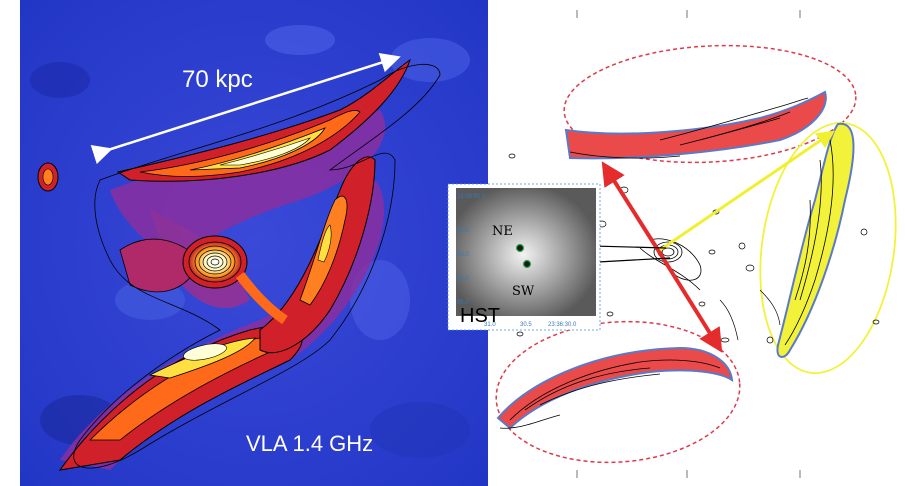 The image size is (905, 486). What do you see at coordinates (317, 255) in the screenshot?
I see `right-wing` at bounding box center [317, 255].